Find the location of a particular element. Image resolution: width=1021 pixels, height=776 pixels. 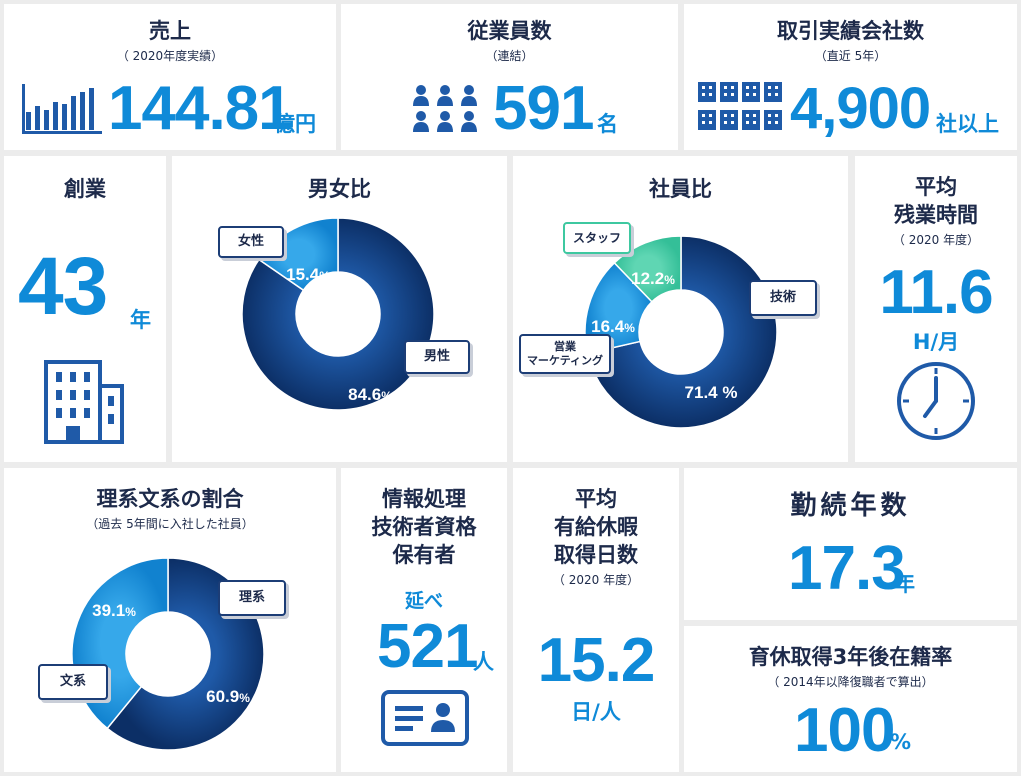

certs-card: 情報処理 技術者資格 保有者 延べ 521 人 is located at coordinates (424, 620).